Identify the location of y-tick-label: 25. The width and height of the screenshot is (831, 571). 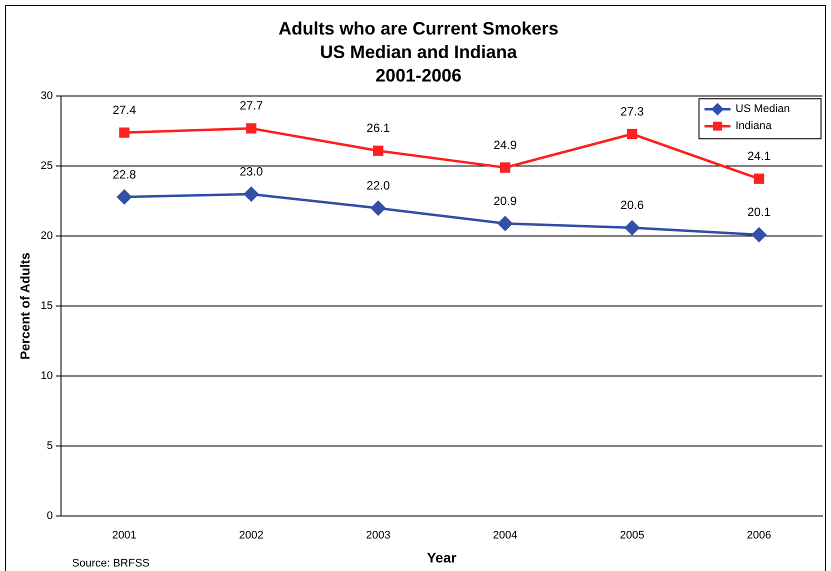
(46, 166).